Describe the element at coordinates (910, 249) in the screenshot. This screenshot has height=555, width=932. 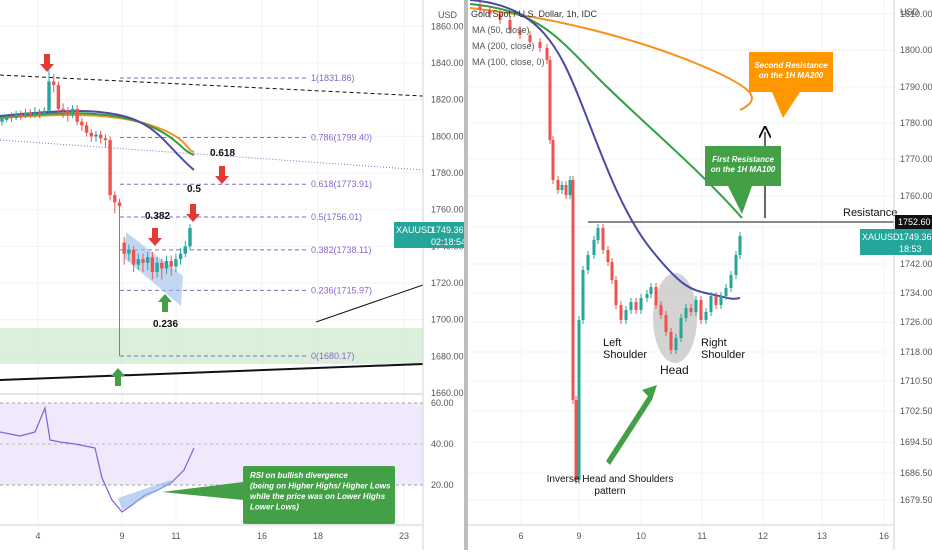
I see `right-countdown: 18:53` at that location.